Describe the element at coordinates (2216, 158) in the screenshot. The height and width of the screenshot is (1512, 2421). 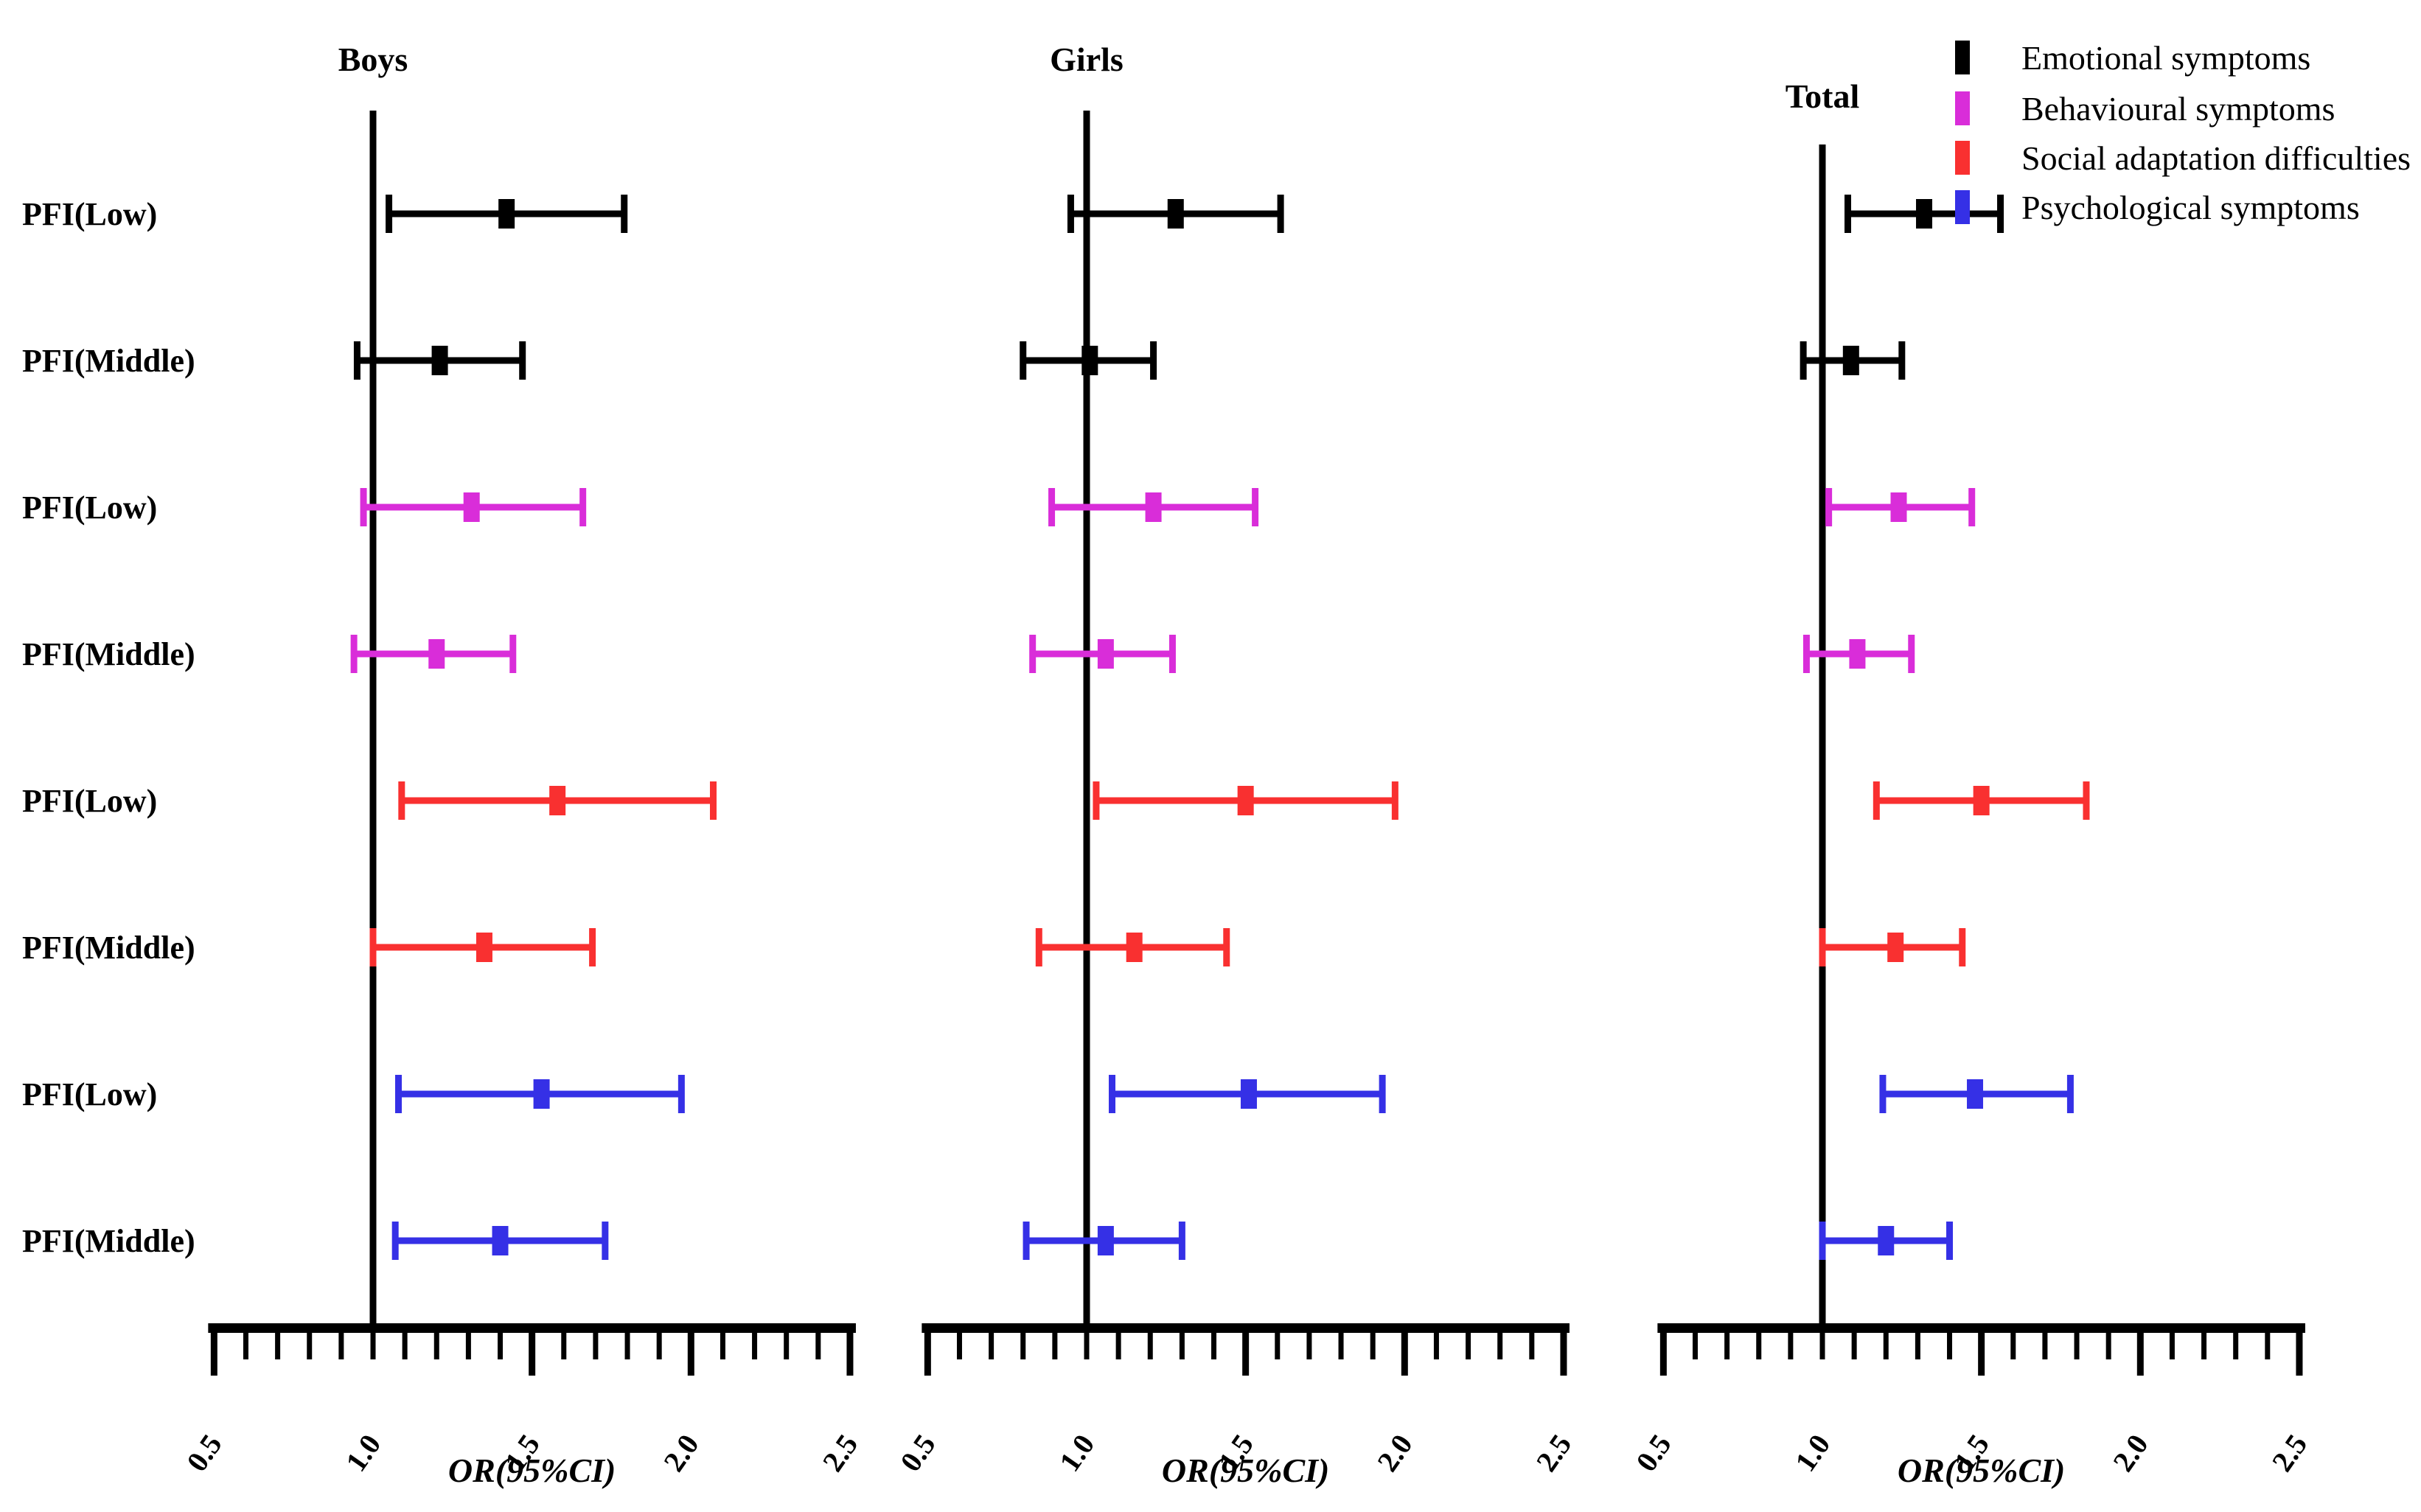
I see `legend-label: Social adaptation difficulties` at that location.